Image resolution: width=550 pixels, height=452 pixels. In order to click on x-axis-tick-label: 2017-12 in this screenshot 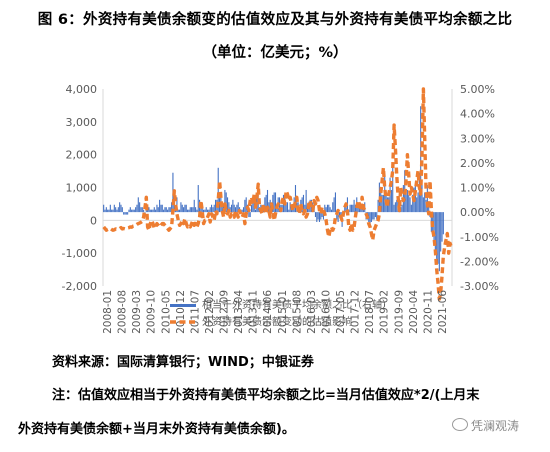, I will do `click(356, 312)`.